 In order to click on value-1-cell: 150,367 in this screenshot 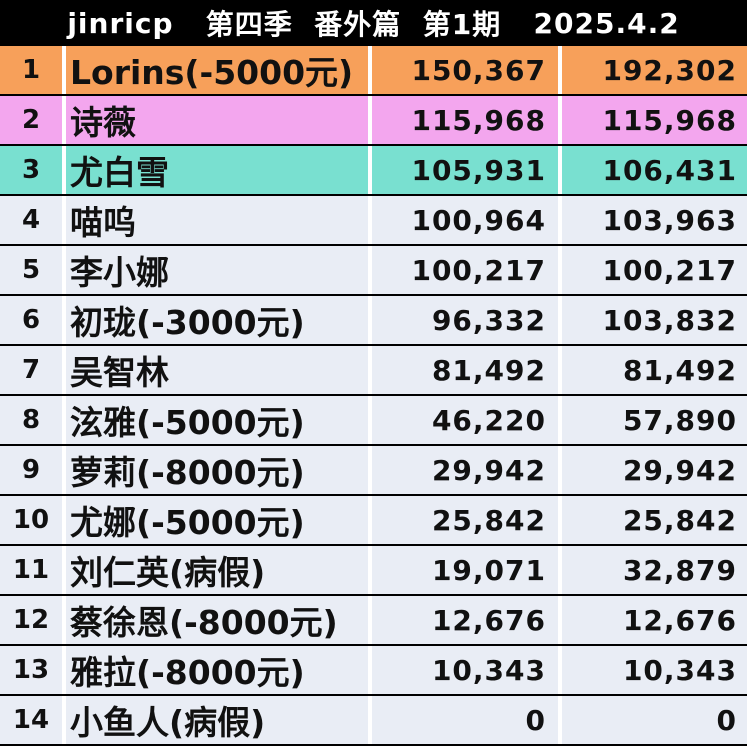, I will do `click(478, 70)`.